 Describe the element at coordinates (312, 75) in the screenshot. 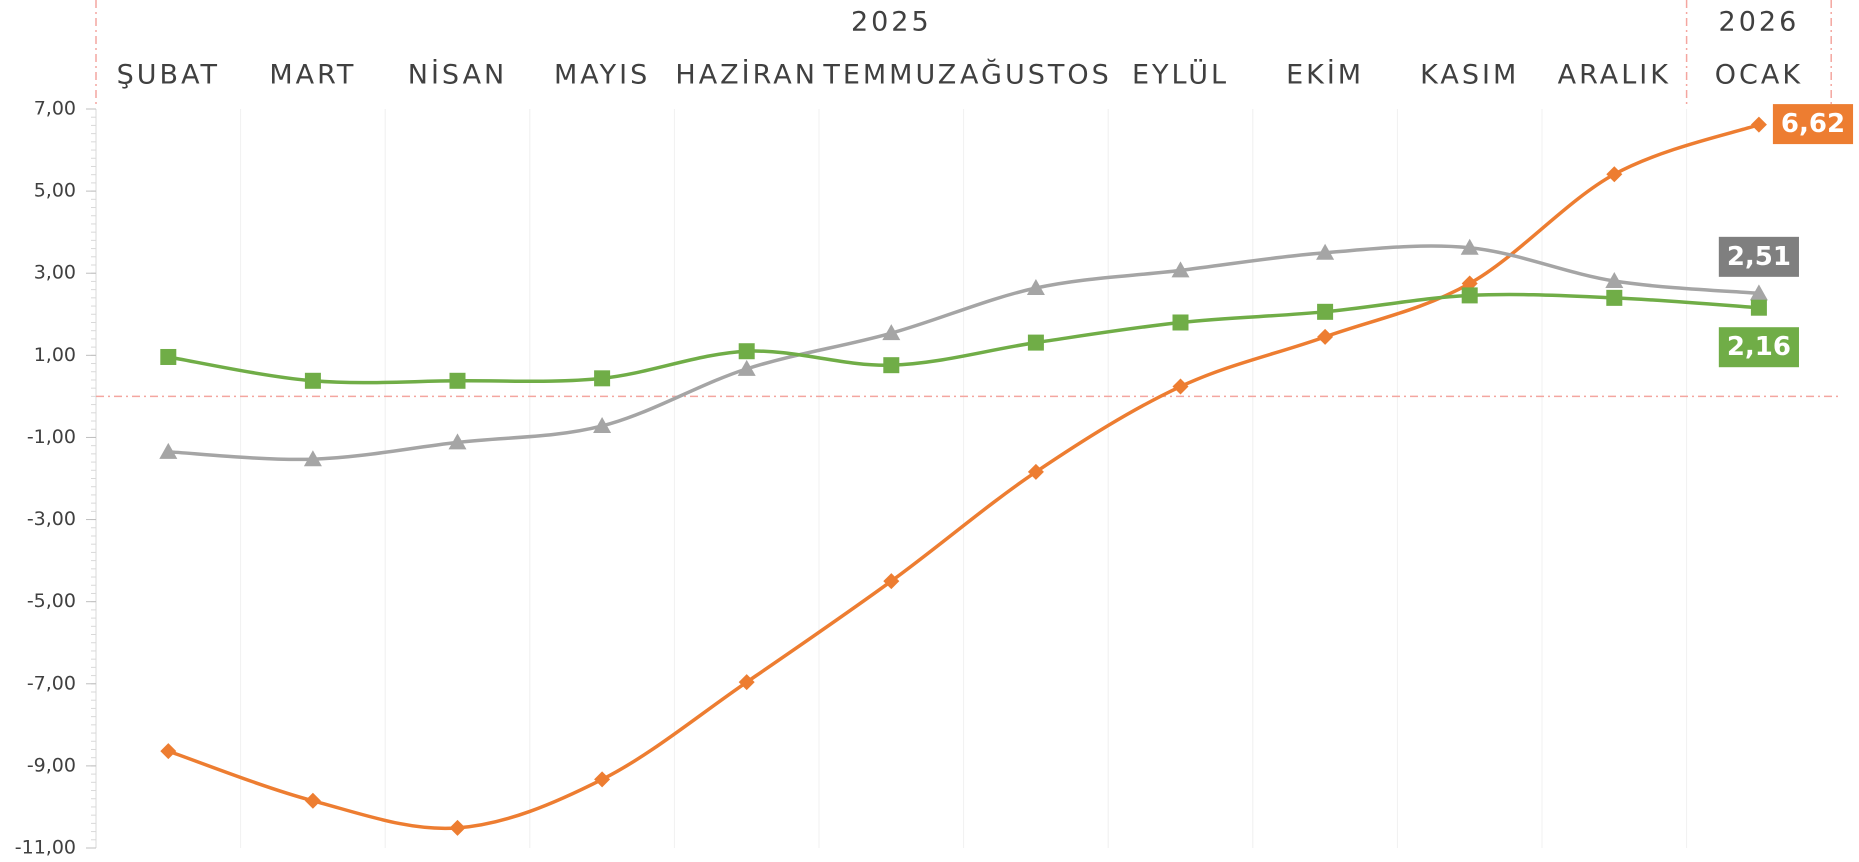

I see `x-tick-label: MART` at that location.